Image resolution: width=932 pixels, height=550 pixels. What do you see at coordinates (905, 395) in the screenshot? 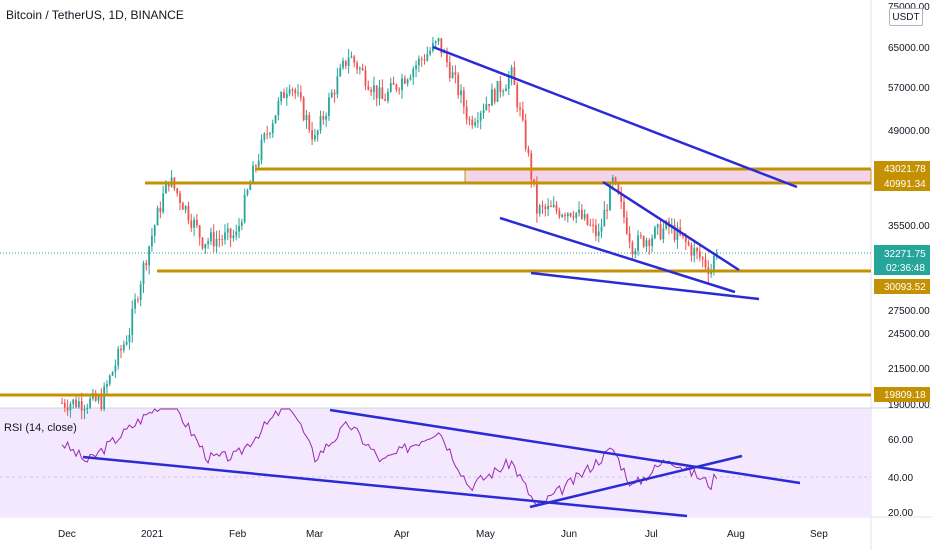
I see `price-label-19809: 19809.18` at bounding box center [905, 395].